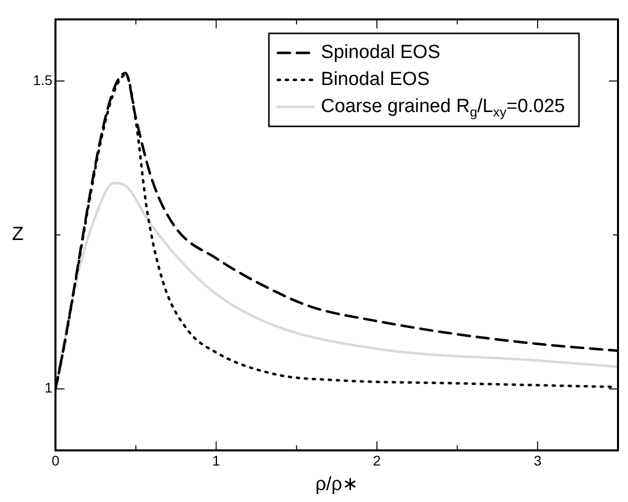  Describe the element at coordinates (538, 460) in the screenshot. I see `x-tick-label: 3` at that location.